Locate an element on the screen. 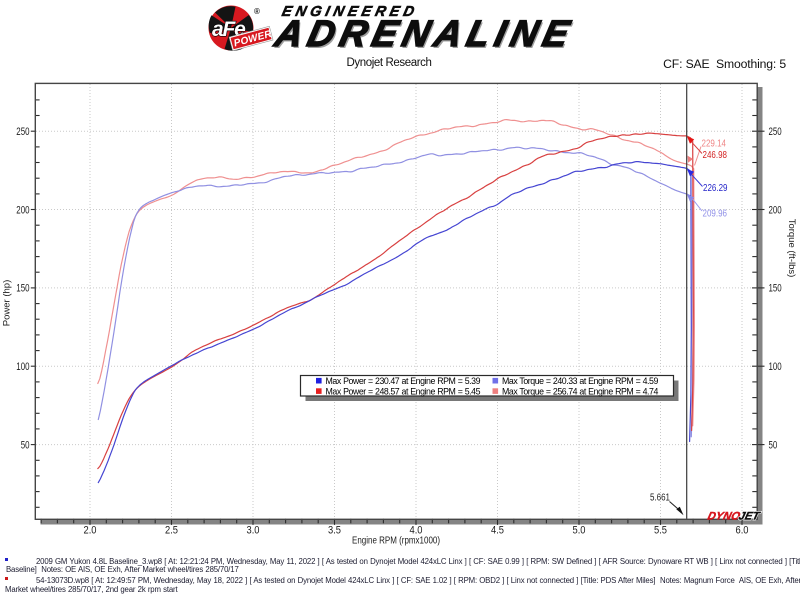 The image size is (800, 600). svg-text:Max Power = 230.47 at Engine R: Max Power = 230.47 at Engine RPM = 5.39 is located at coordinates (403, 381).